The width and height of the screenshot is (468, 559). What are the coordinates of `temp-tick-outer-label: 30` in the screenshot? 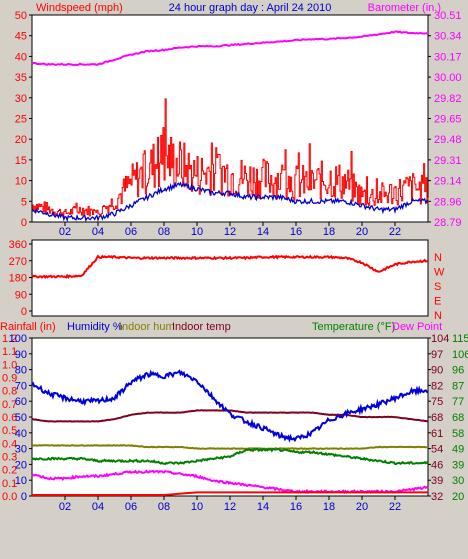 It's located at (458, 481).